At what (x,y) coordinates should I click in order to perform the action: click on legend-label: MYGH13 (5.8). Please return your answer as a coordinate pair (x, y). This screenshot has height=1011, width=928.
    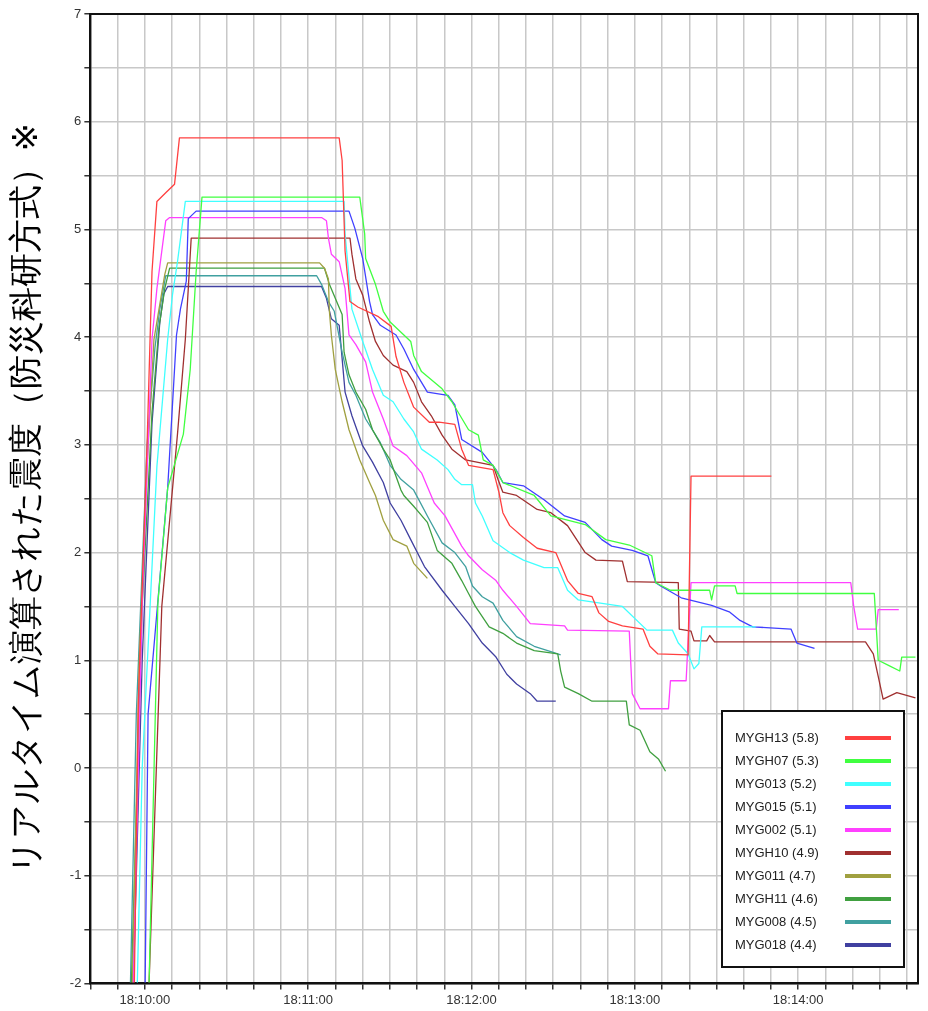
    Looking at the image, I should click on (777, 738).